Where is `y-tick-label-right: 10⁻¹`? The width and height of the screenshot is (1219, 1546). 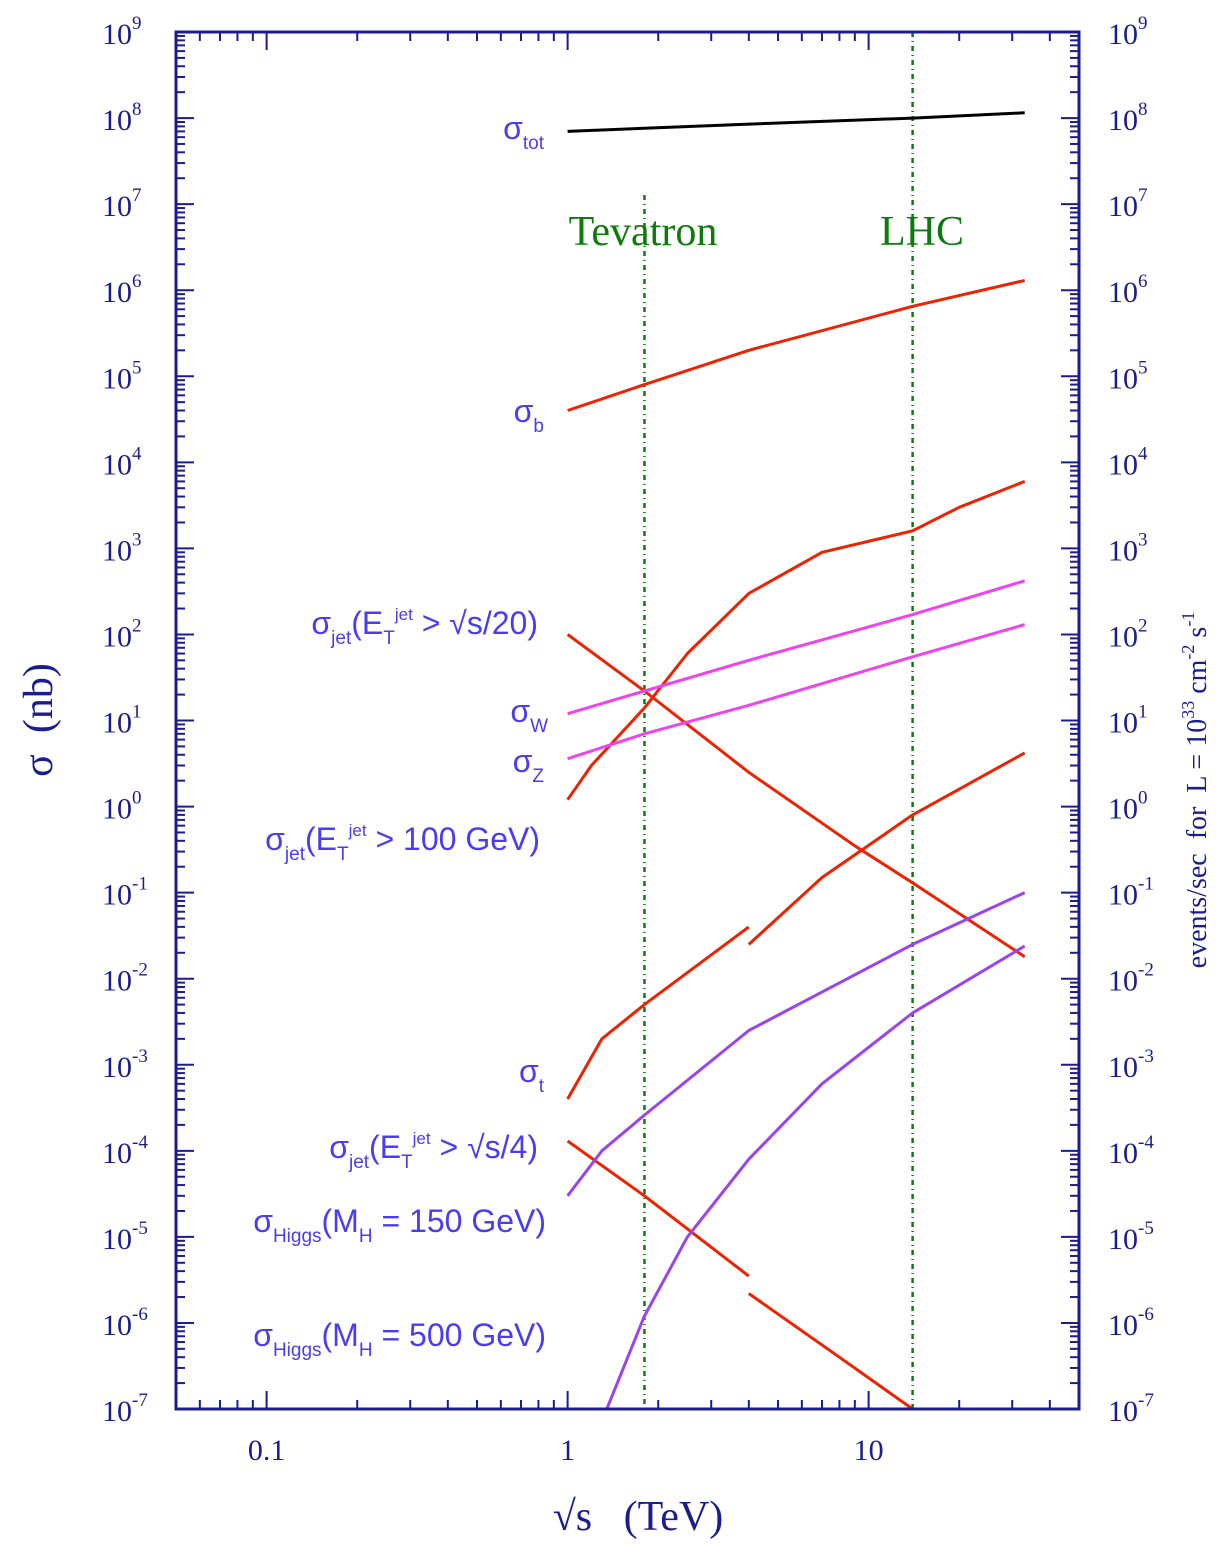 y-tick-label-right: 10⁻¹ is located at coordinates (1131, 893).